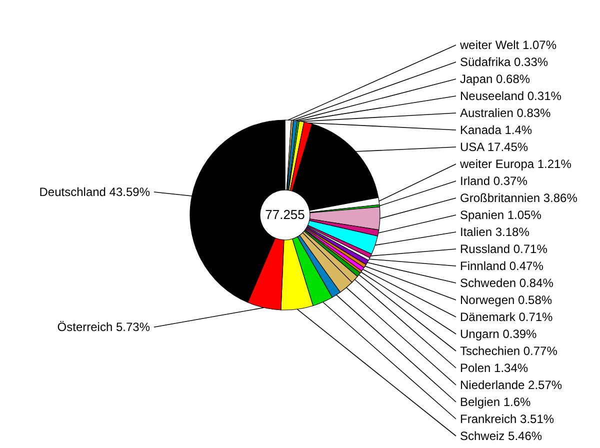 The width and height of the screenshot is (600, 448). I want to click on slice-label: Deutschland 43.59%, so click(94, 191).